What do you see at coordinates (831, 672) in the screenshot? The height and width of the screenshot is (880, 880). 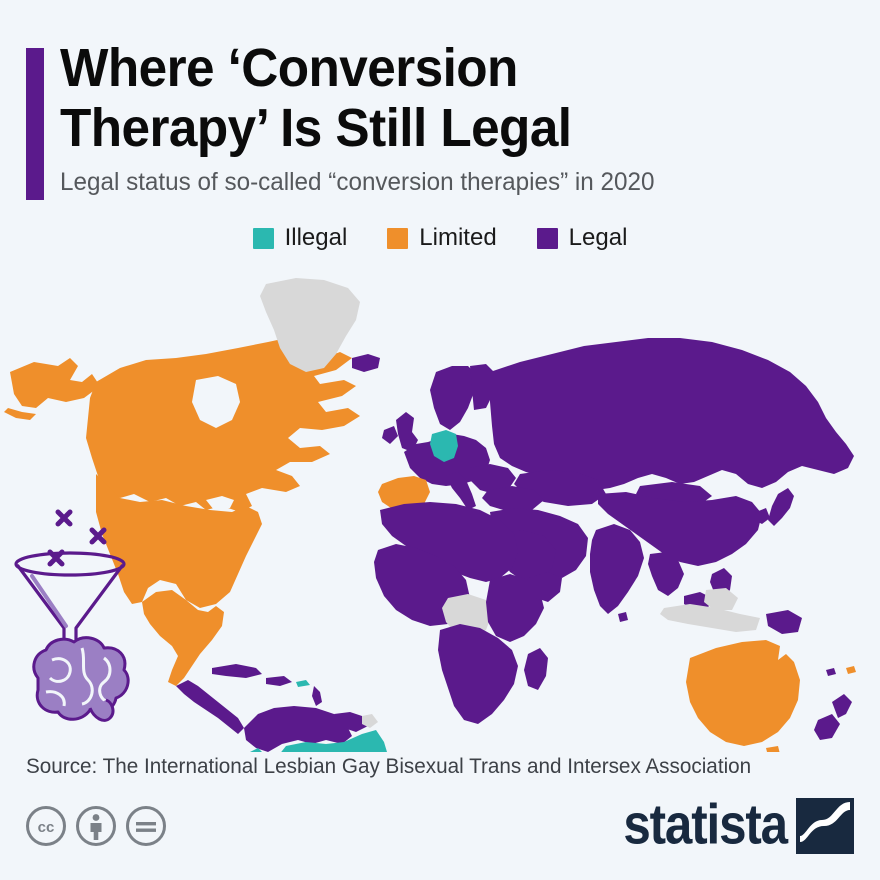 I see `region-fiji` at bounding box center [831, 672].